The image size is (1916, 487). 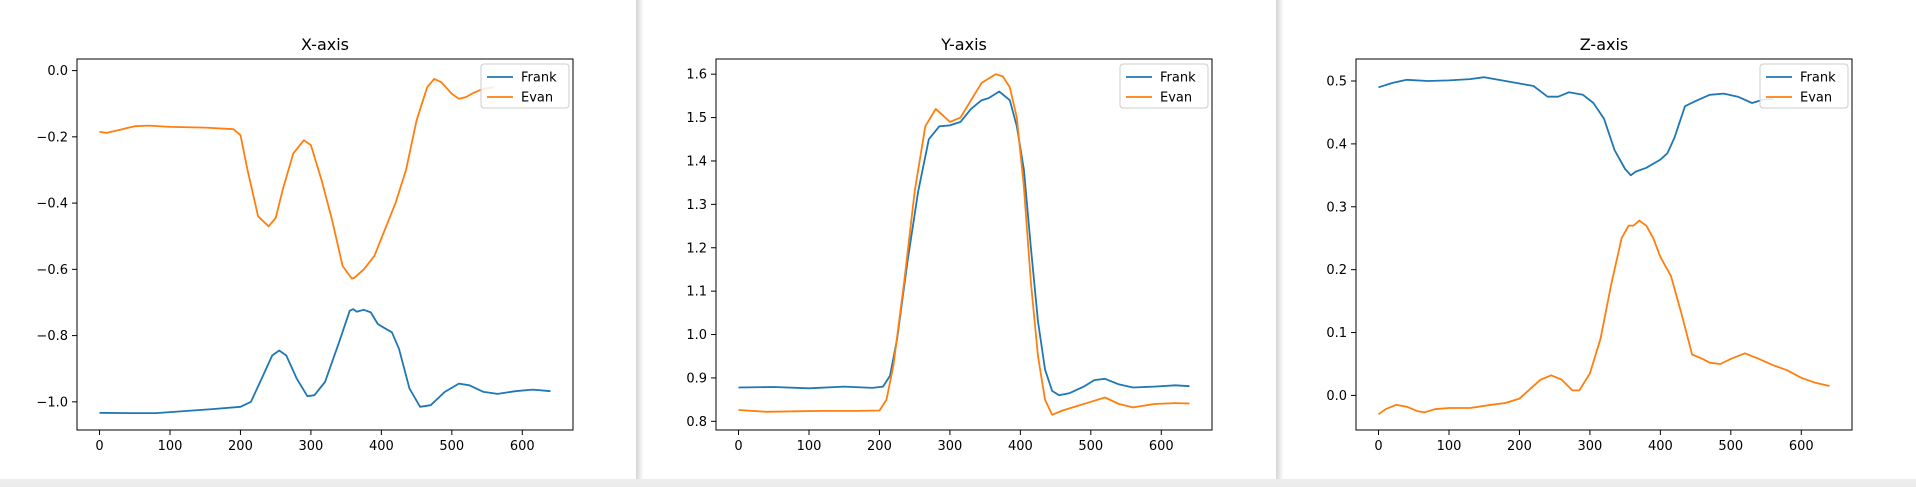 What do you see at coordinates (696, 75) in the screenshot?
I see `y-tick-label: 1.6` at bounding box center [696, 75].